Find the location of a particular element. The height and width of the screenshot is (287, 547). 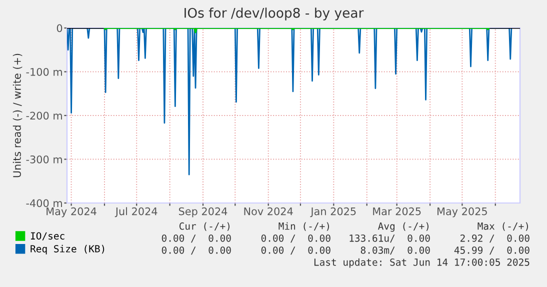

legend-label: Req Size (KB) is located at coordinates (67, 249).